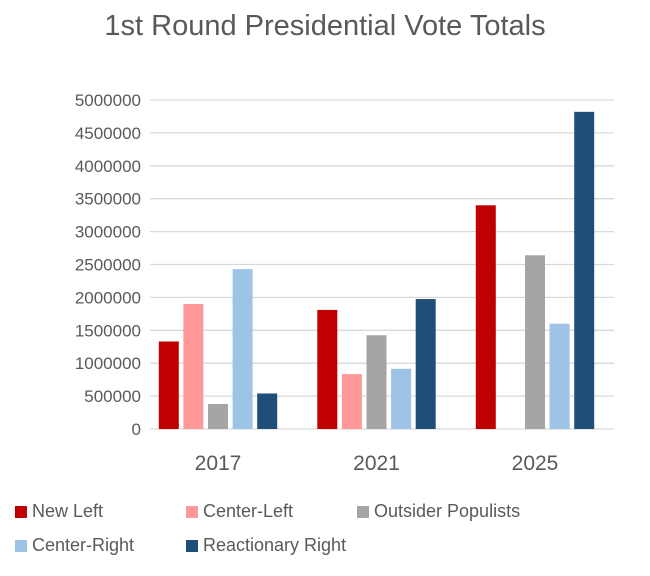 The image size is (650, 576). Describe the element at coordinates (193, 366) in the screenshot. I see `bar-center-left-2017` at that location.